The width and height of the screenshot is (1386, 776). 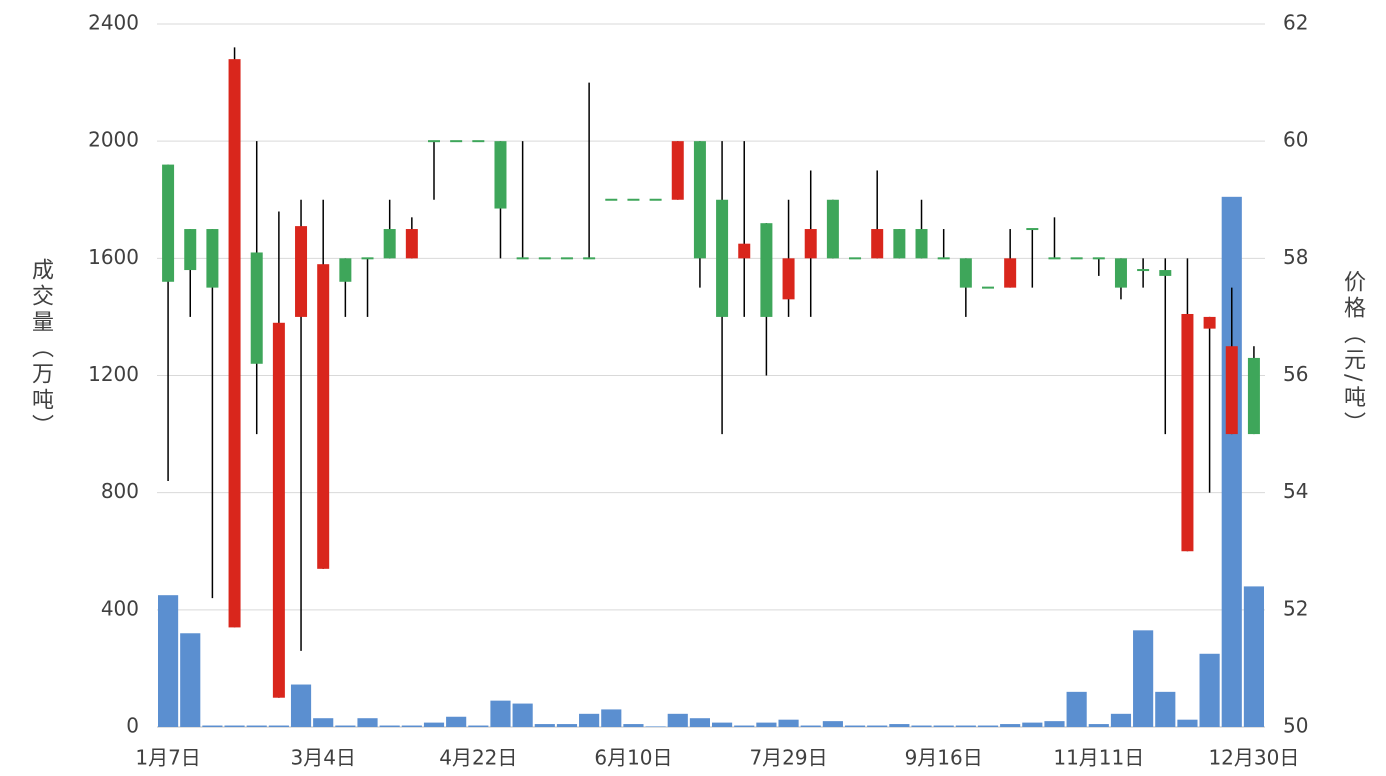 What do you see at coordinates (40, 349) in the screenshot?
I see `y-axis-label: 成交量（万吨）` at bounding box center [40, 349].